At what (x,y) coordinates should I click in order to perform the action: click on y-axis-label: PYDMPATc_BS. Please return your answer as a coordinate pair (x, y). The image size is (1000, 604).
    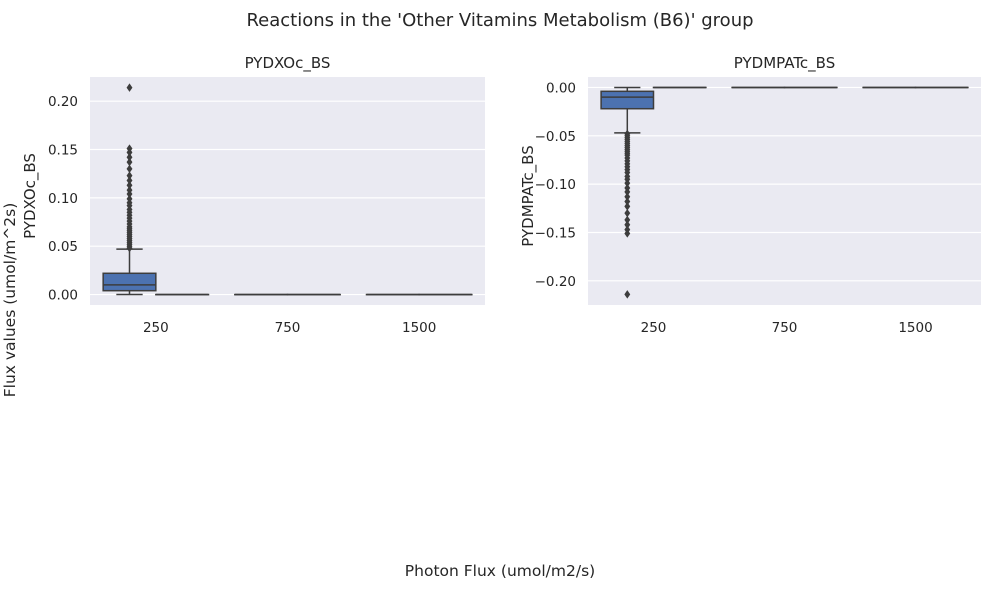
    Looking at the image, I should click on (528, 195).